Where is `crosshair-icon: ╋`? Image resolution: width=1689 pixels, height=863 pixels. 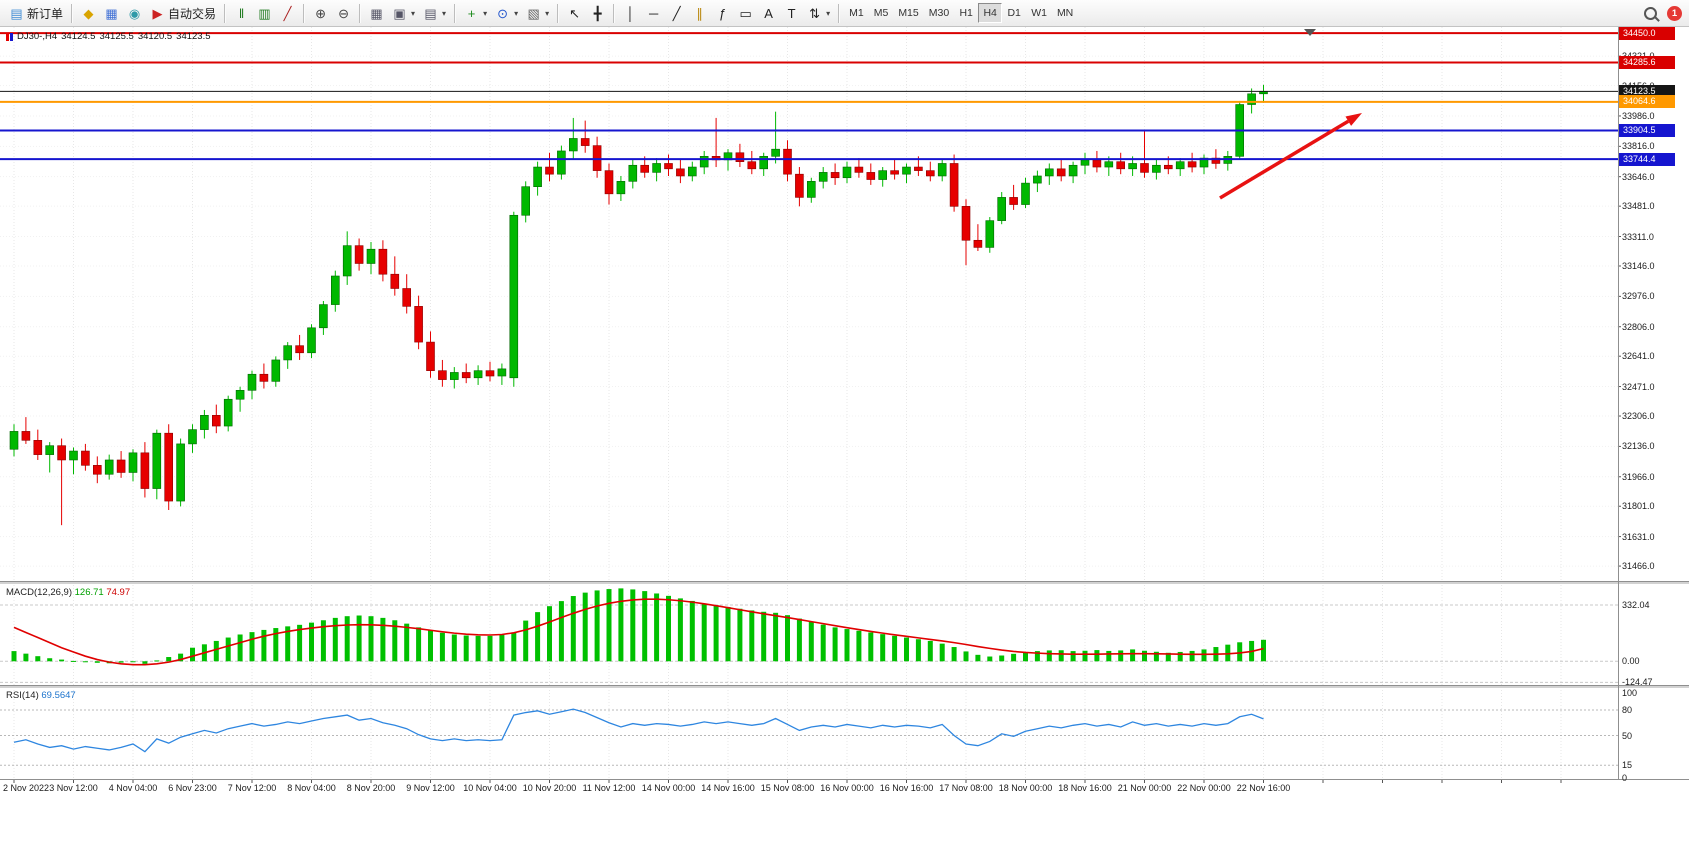 crosshair-icon: ╋ is located at coordinates (597, 13).